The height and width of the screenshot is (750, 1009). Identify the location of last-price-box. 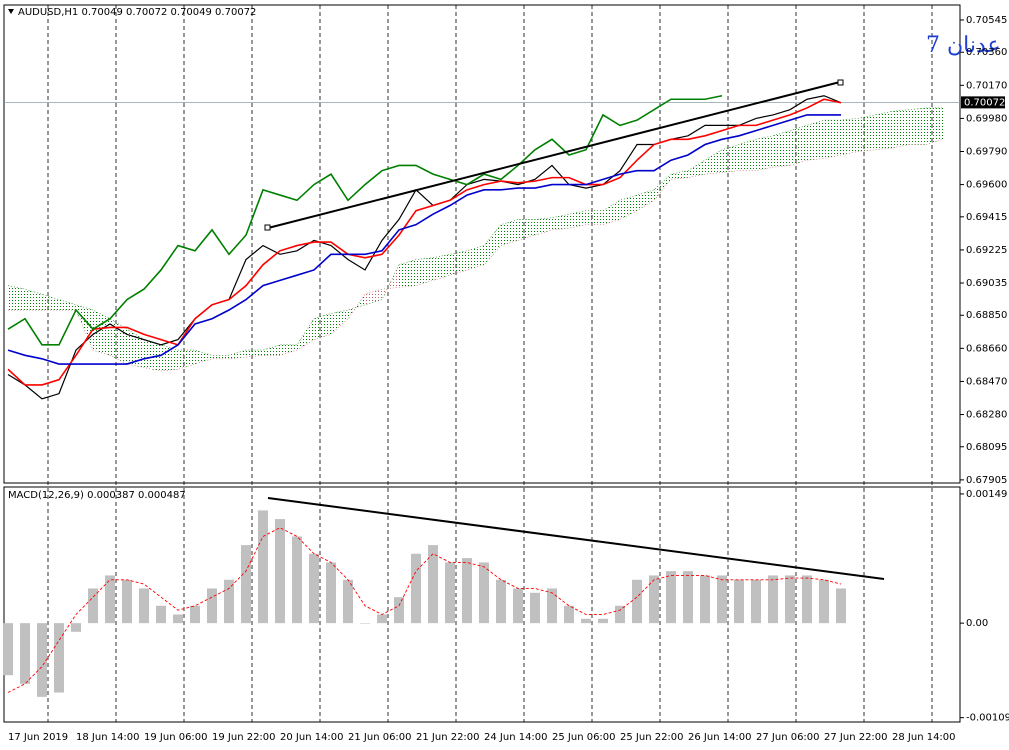
(983, 102).